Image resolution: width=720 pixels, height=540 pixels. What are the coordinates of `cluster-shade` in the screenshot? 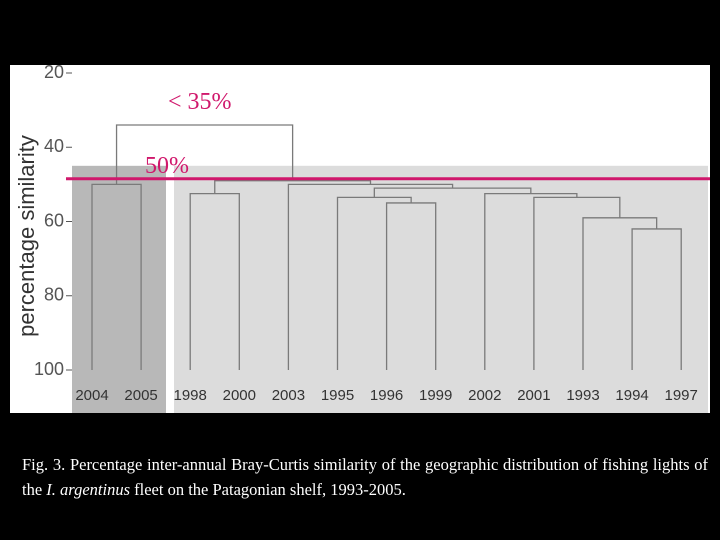 It's located at (119, 289).